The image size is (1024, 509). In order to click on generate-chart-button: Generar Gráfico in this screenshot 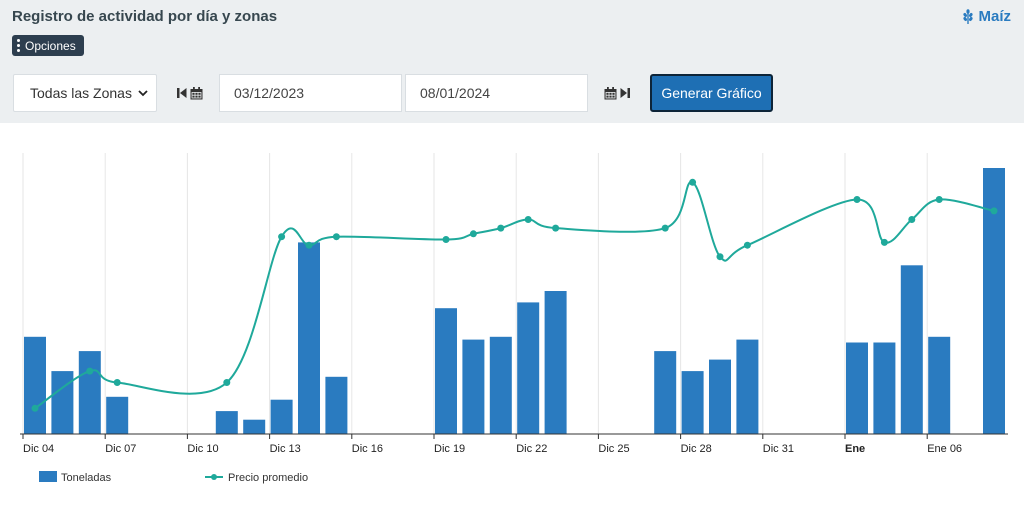, I will do `click(711, 93)`.